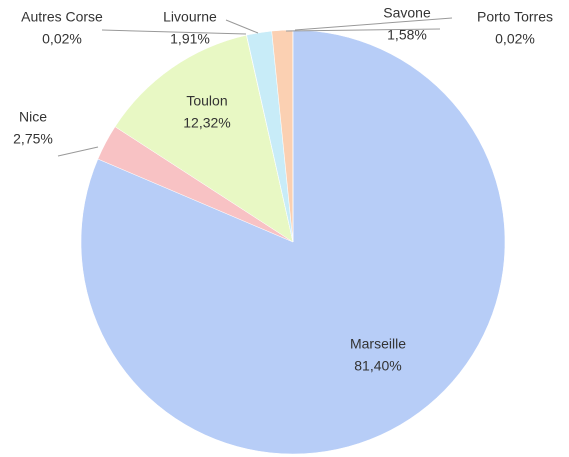 This screenshot has height=457, width=569. I want to click on slice-value: 1,91%, so click(190, 39).